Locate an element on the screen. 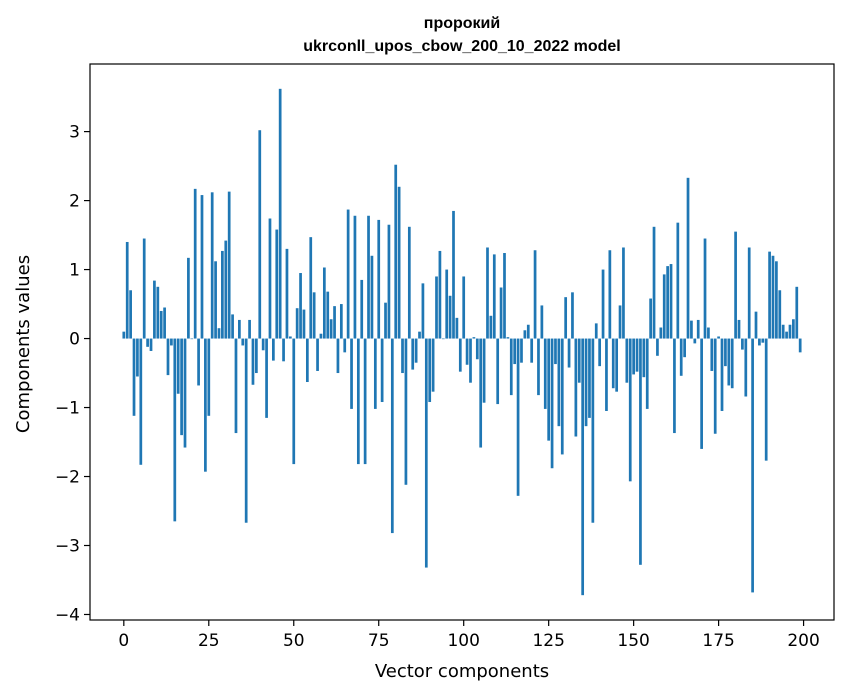 Image resolution: width=847 pixels, height=696 pixels. x-tick-label: 175 is located at coordinates (718, 641).